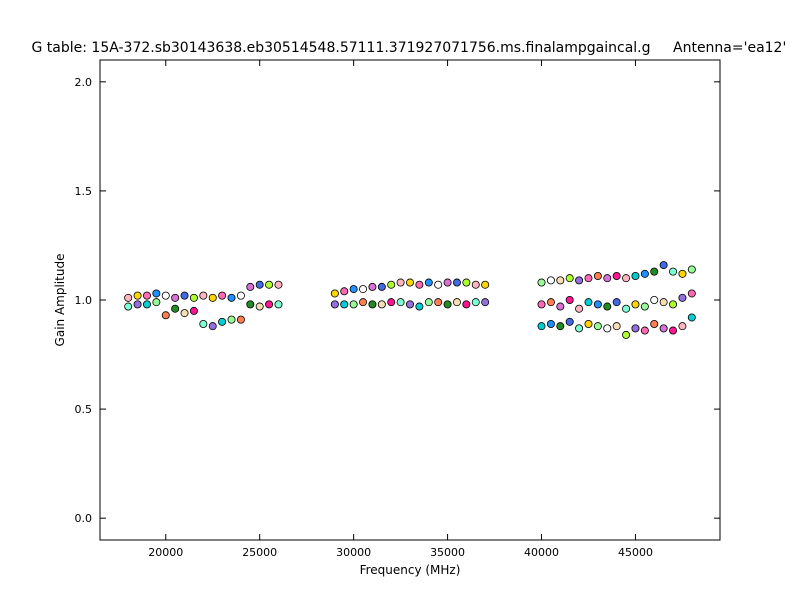  I want to click on x-tick-label: 35000, so click(447, 552).